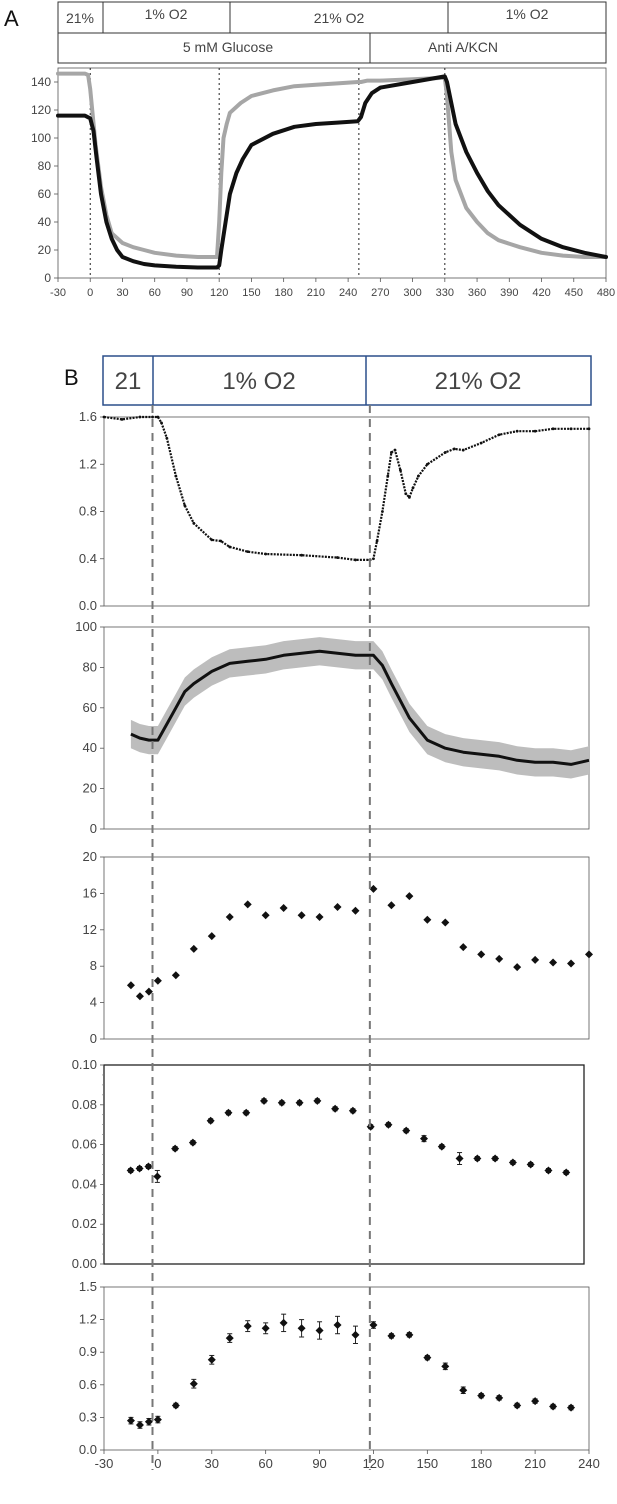 The image size is (617, 1504). I want to click on y-tick-label: 0.4, so click(88, 558).